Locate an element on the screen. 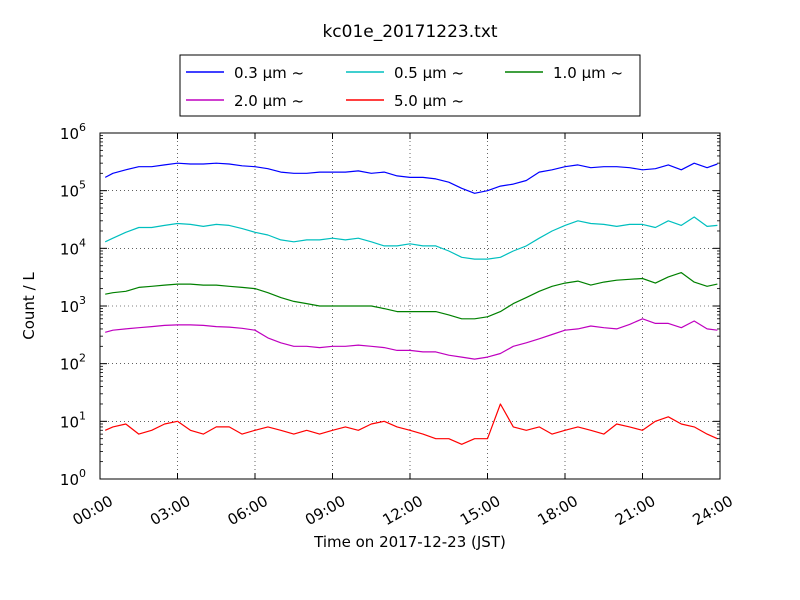  y-tick-exponent: 2 is located at coordinates (82, 358).